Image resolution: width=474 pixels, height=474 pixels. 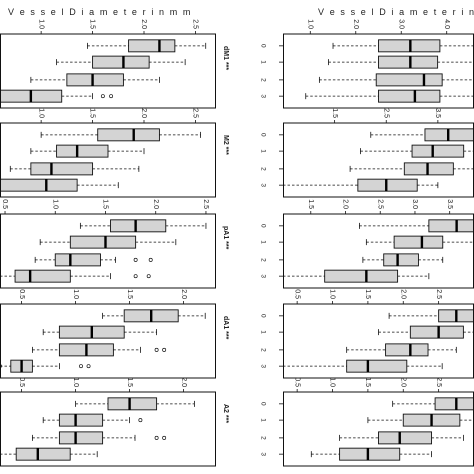 What do you see at coordinates (225, 413) in the screenshot?
I see `panel-label: A2 ***` at bounding box center [225, 413].